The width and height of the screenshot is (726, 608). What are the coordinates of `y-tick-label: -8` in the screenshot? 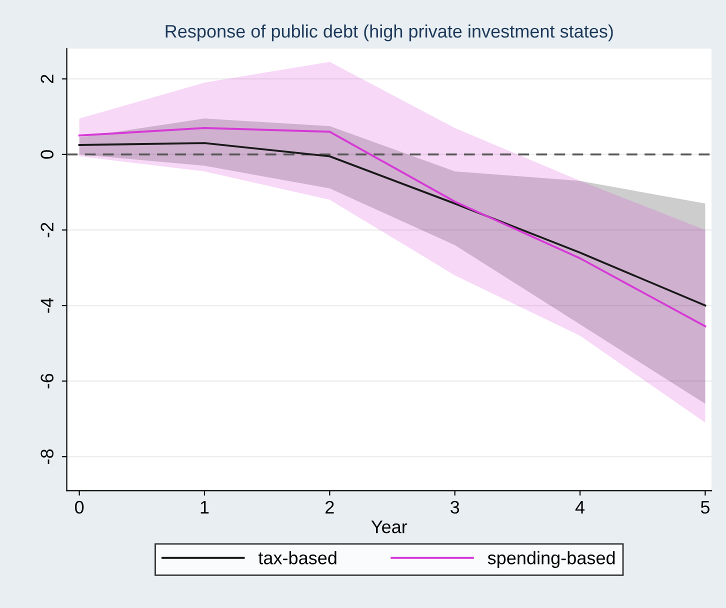 It's located at (47, 456).